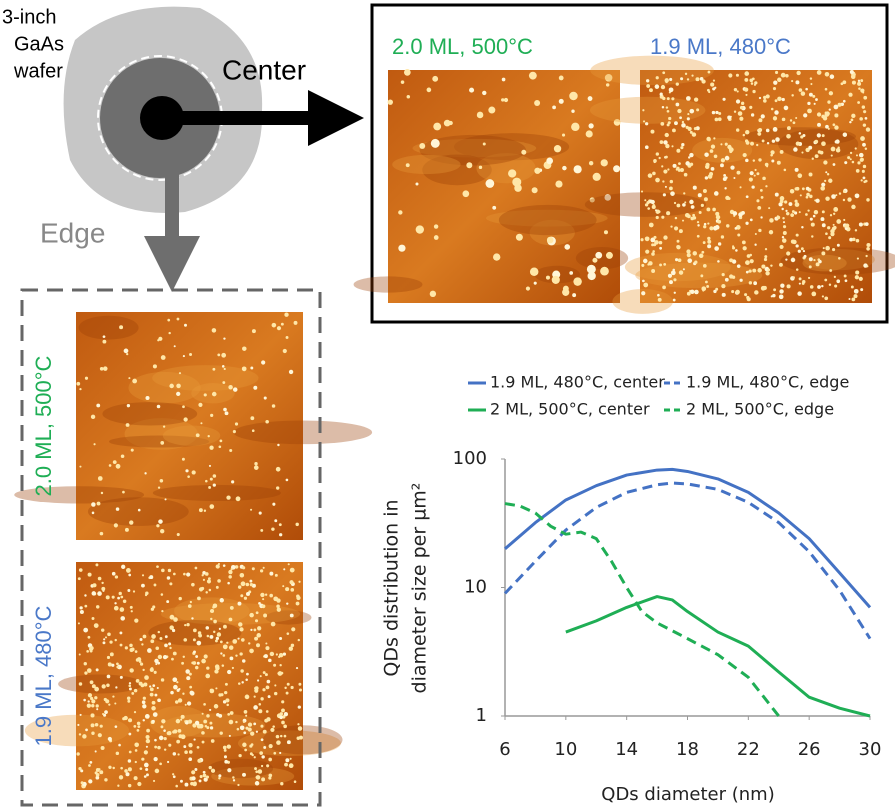 The image size is (895, 811). I want to click on panel-label: 2.0 ML, 500°C, so click(462, 46).